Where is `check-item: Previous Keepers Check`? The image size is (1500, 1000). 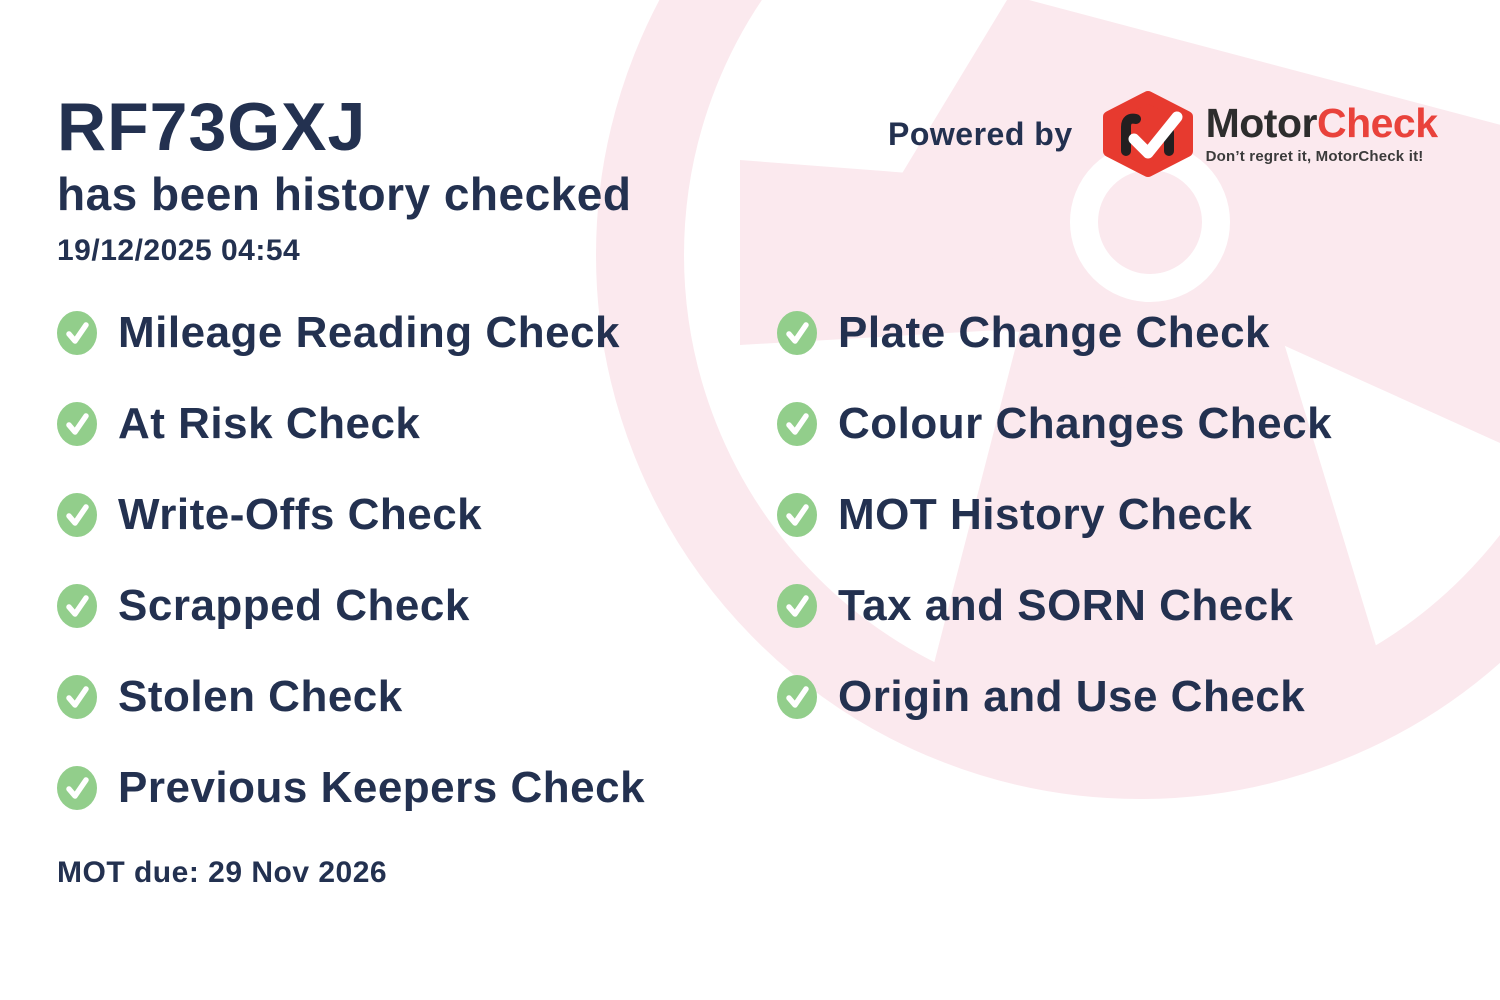 check-item: Previous Keepers Check is located at coordinates (351, 787).